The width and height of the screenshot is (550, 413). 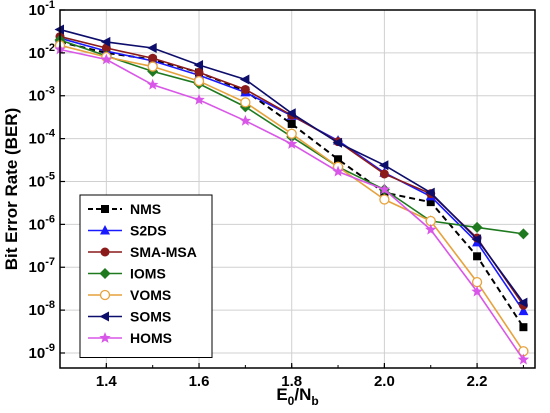 I want to click on x-tick-label: 2.2, so click(x=477, y=381).